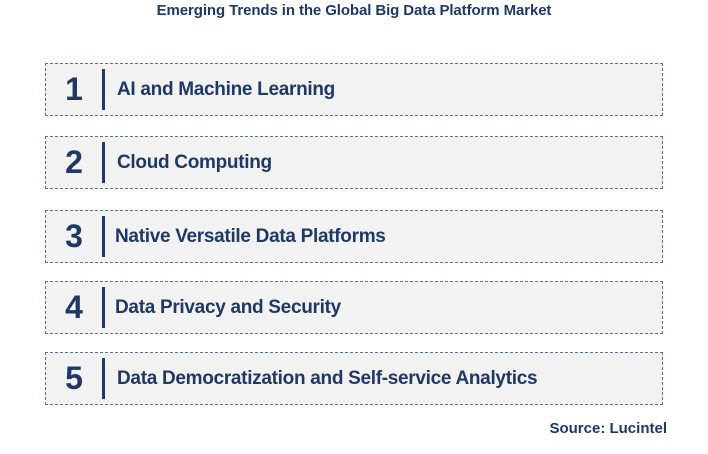  I want to click on source-credit: Source: Lucintel, so click(608, 428).